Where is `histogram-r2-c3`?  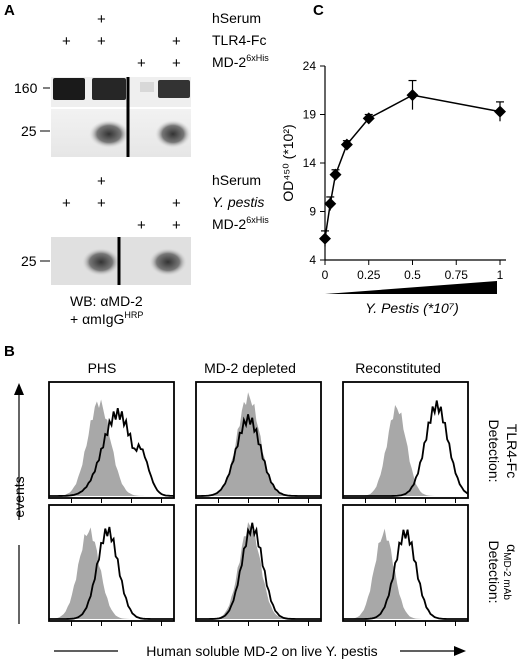 histogram-r2-c3 is located at coordinates (405, 565).